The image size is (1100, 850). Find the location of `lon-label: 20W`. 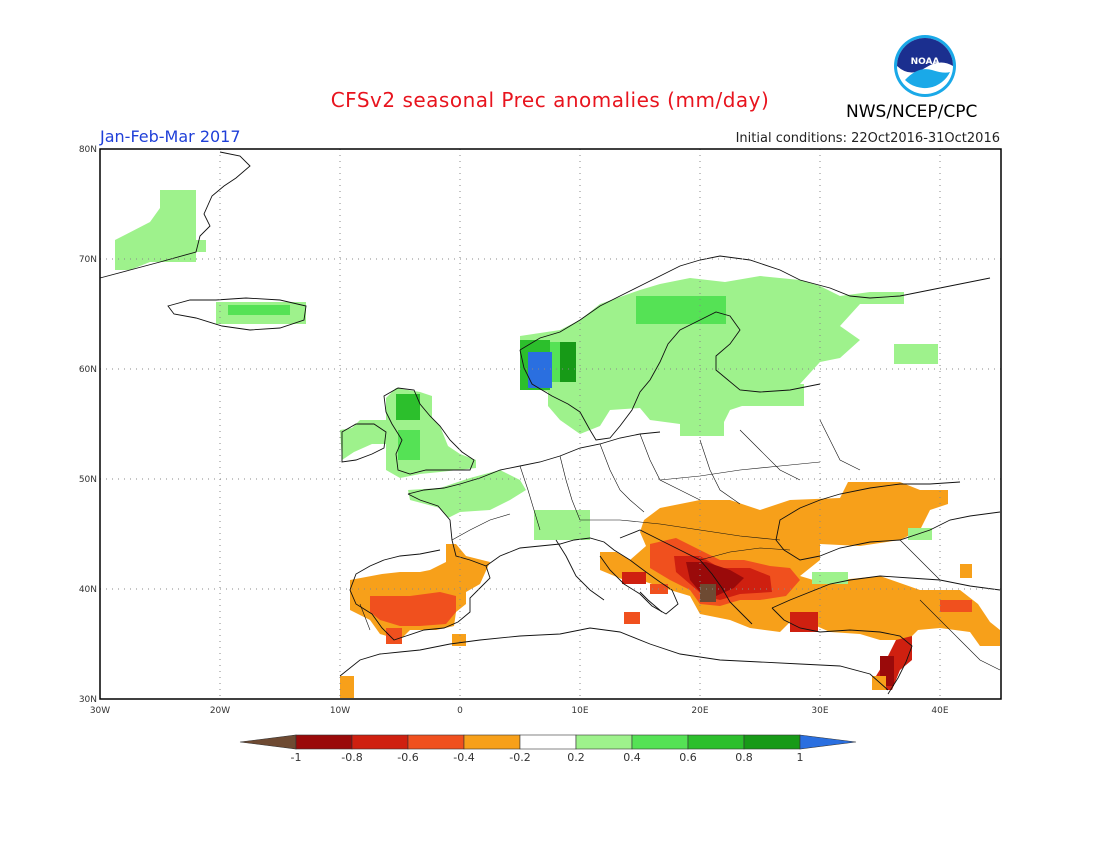

lon-label: 20W is located at coordinates (220, 711).